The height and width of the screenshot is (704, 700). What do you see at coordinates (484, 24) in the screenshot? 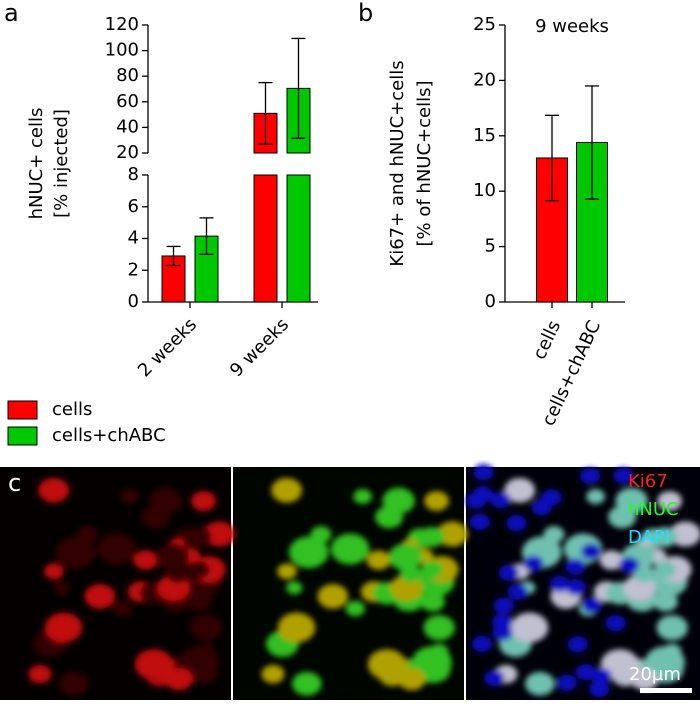
I see `y-tick-label: 25` at bounding box center [484, 24].